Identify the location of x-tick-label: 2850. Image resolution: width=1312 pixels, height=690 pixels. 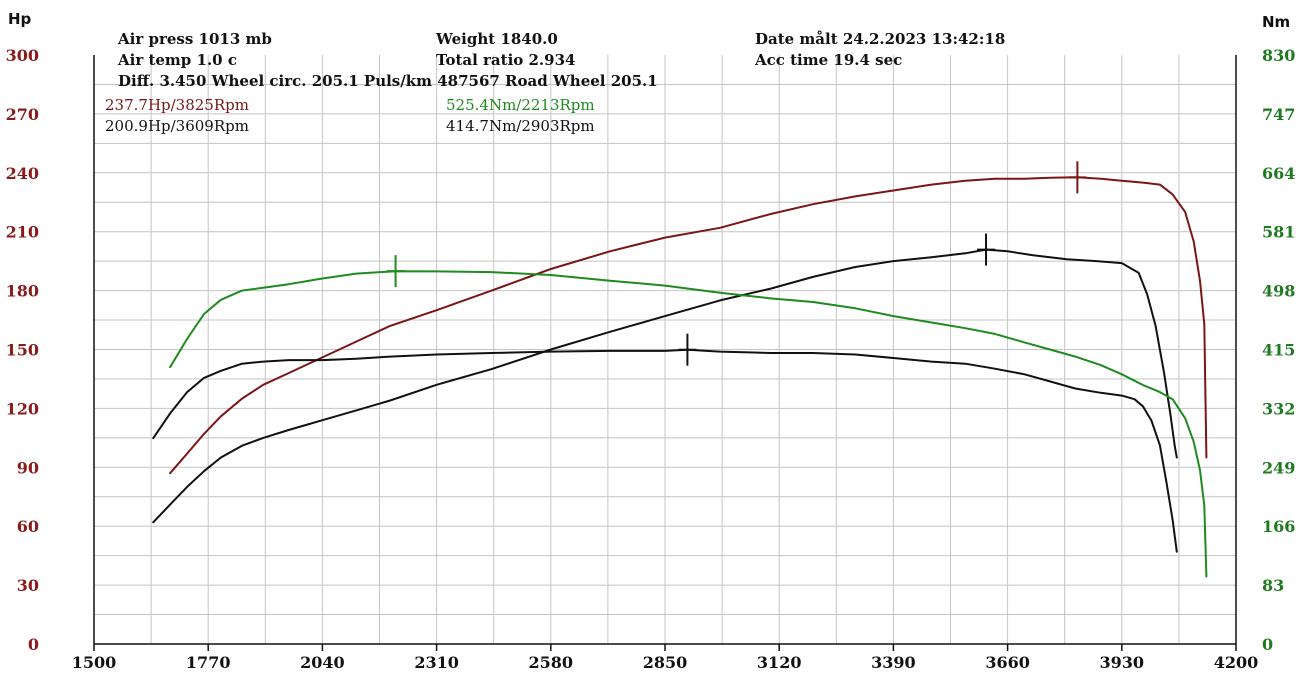
(665, 662).